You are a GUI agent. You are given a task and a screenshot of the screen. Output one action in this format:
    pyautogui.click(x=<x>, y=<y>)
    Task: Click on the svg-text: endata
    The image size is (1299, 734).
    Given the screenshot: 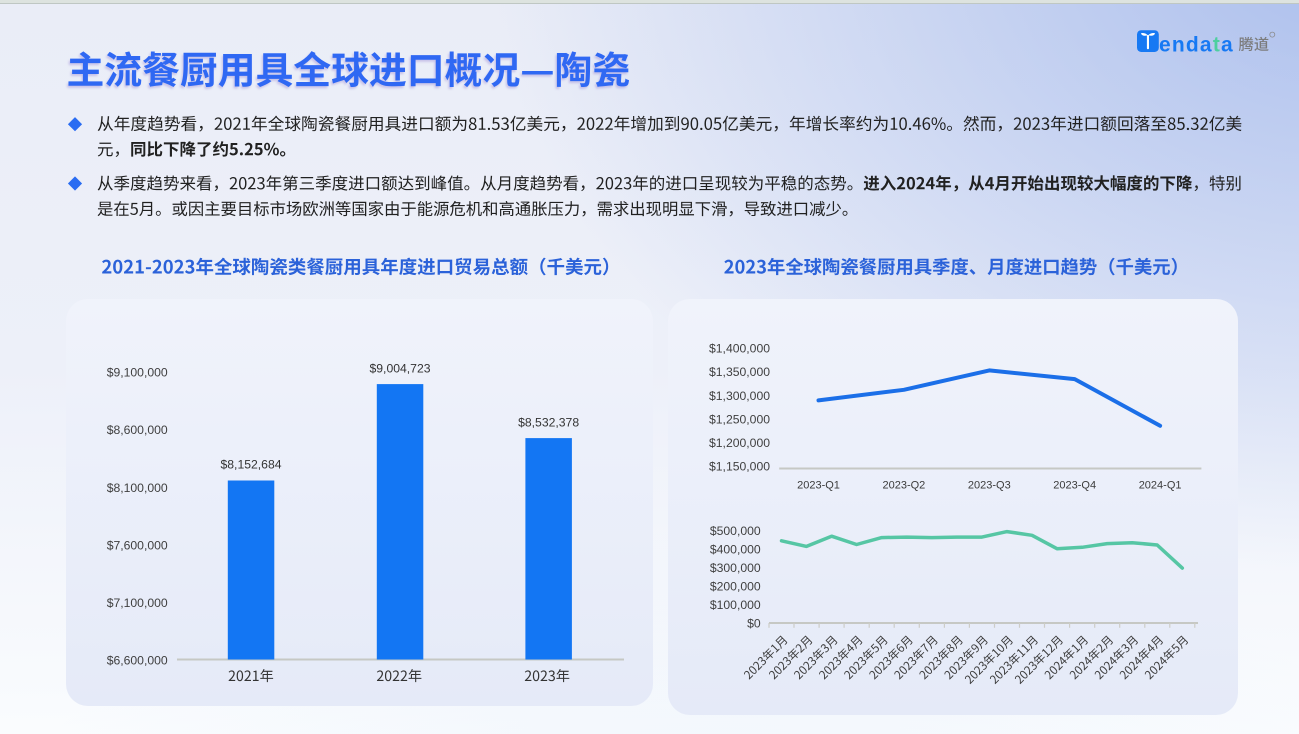 What is the action you would take?
    pyautogui.click(x=1196, y=44)
    